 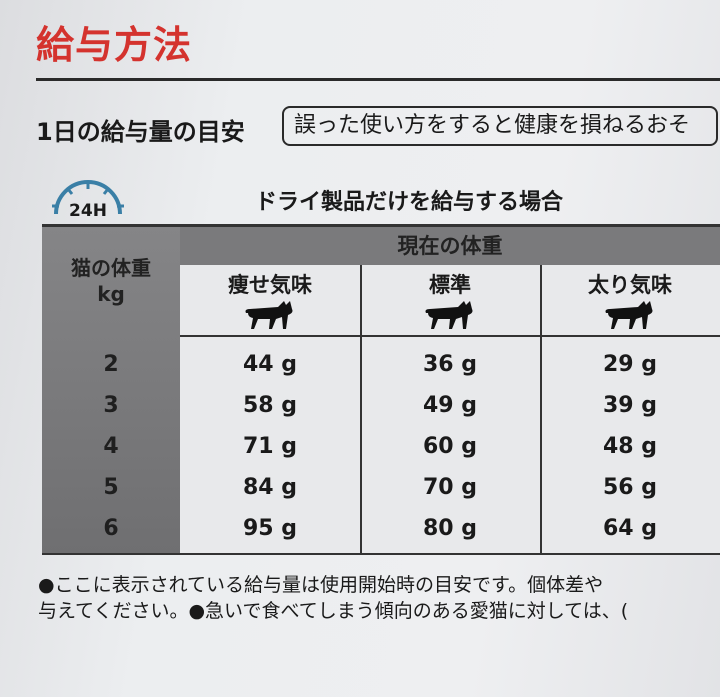 What do you see at coordinates (500, 126) in the screenshot?
I see `warning-box: 誤った使い方をすると健康を損ねるおそ` at bounding box center [500, 126].